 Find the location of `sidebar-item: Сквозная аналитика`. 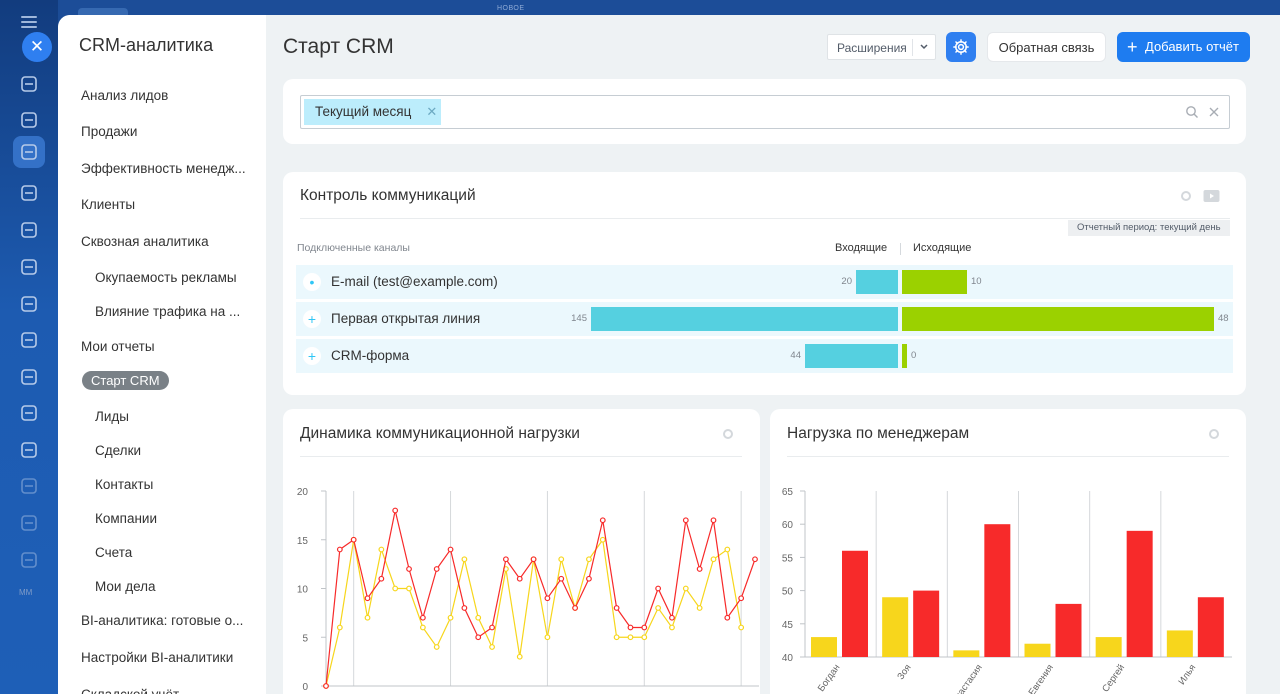

sidebar-item: Сквозная аналитика is located at coordinates (145, 241).